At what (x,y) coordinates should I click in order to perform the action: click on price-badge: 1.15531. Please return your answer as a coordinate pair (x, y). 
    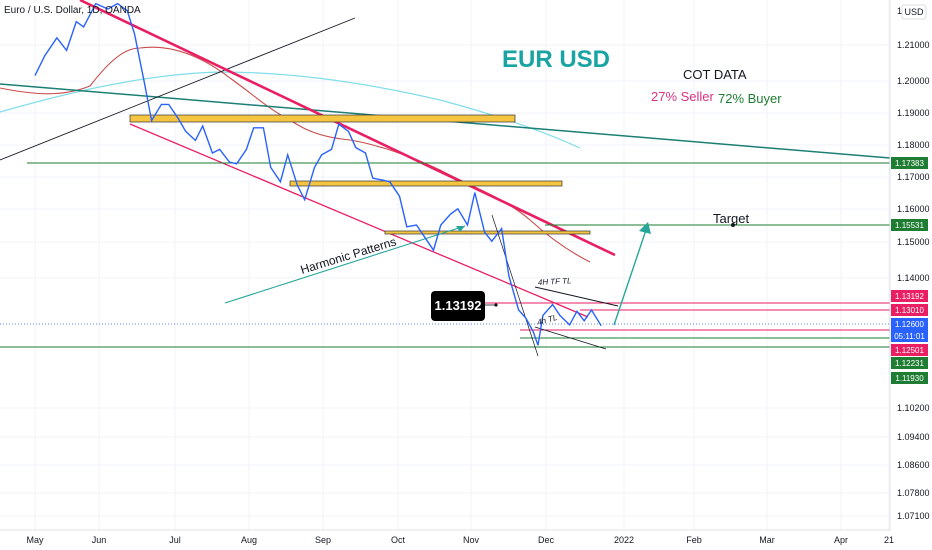
    Looking at the image, I should click on (909, 225).